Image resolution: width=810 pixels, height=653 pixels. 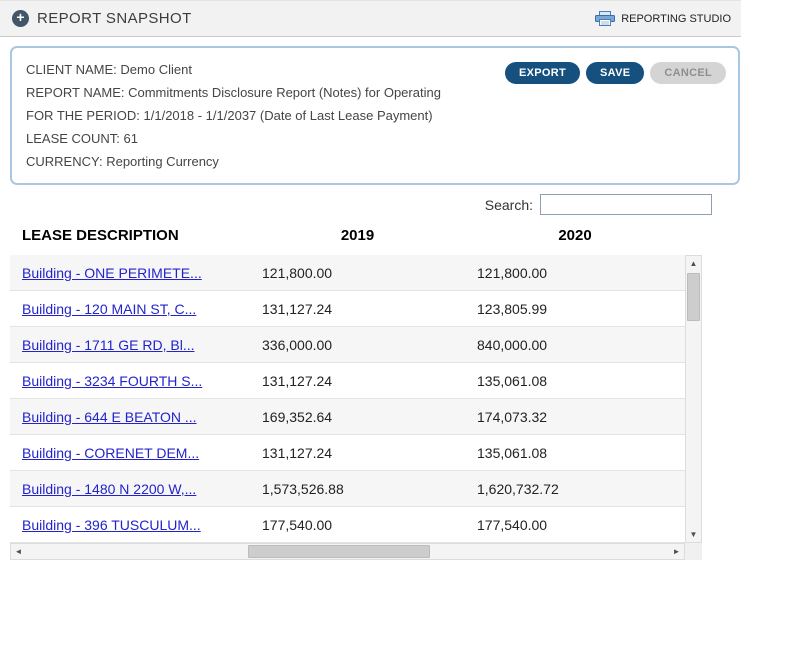 I want to click on scroll-right-arrow-icon: ►, so click(x=676, y=551).